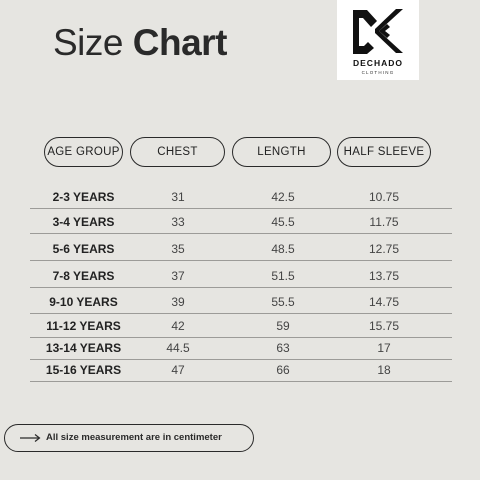 This screenshot has width=480, height=480. What do you see at coordinates (178, 197) in the screenshot?
I see `chest-cell: 31` at bounding box center [178, 197].